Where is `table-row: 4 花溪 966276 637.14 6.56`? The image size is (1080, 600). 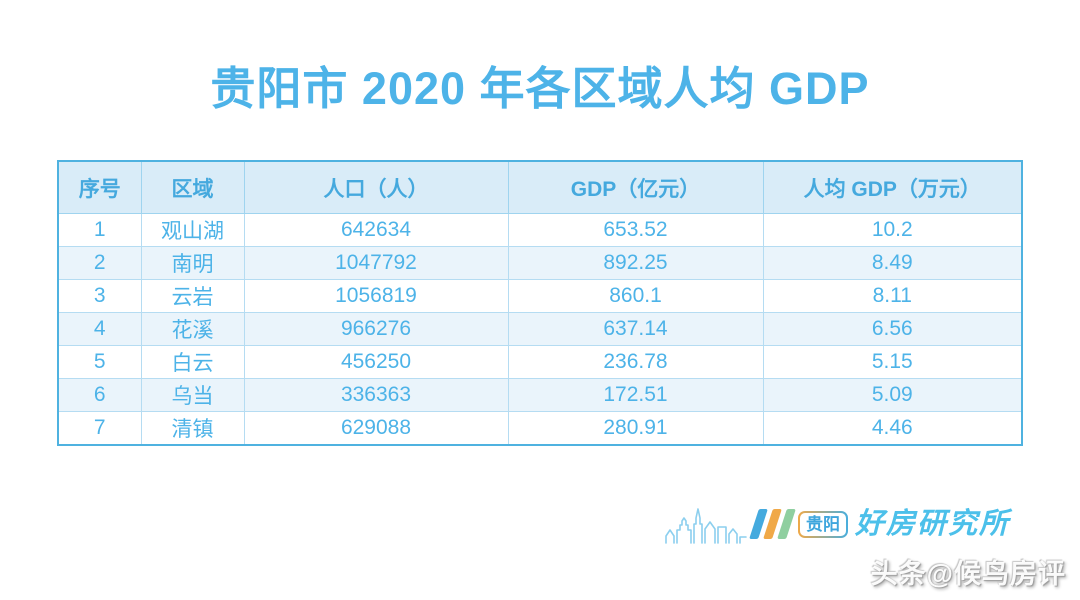
table-row: 4 花溪 966276 637.14 6.56 is located at coordinates (540, 329).